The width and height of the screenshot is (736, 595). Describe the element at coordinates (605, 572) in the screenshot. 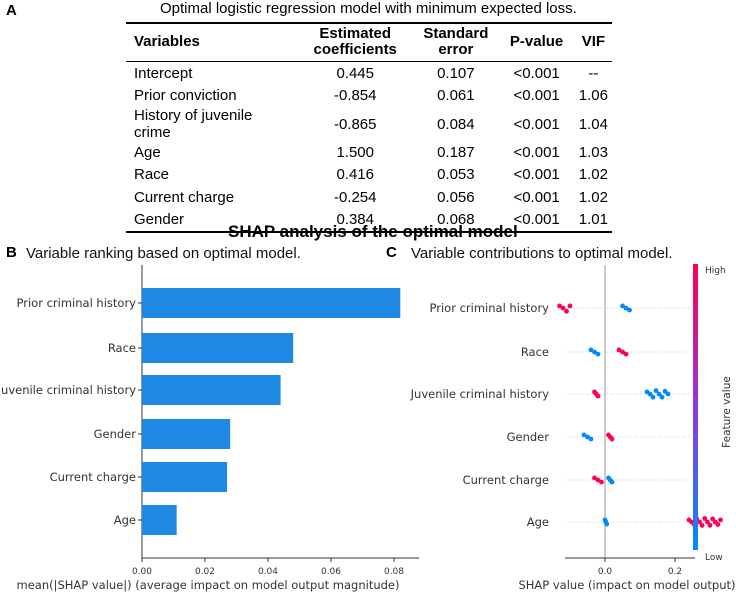

I see `x-tick-label: 0.0` at that location.